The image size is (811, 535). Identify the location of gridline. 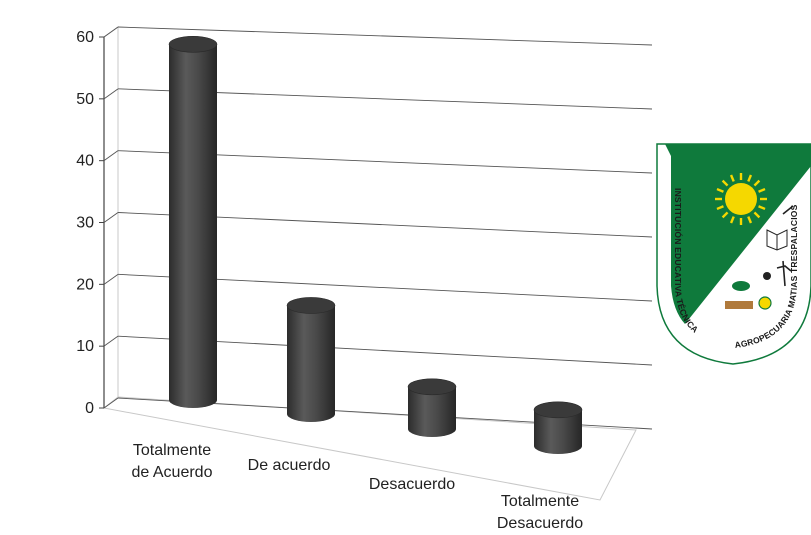
(385, 36).